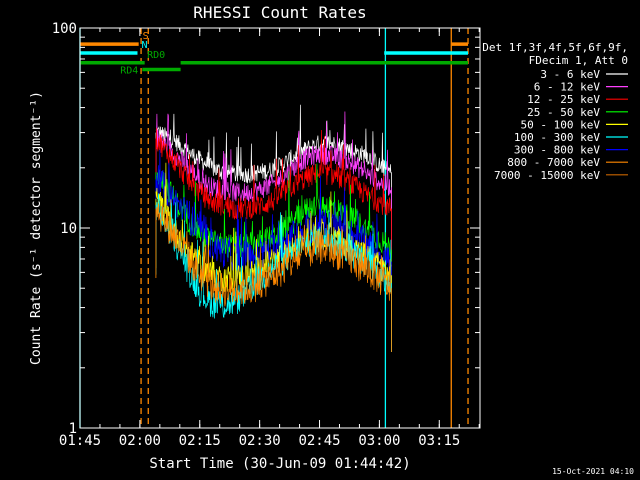 Image resolution: width=640 pixels, height=480 pixels. Describe the element at coordinates (570, 74) in the screenshot. I see `legend-label-3-6-kev: 3 - 6 keV` at that location.